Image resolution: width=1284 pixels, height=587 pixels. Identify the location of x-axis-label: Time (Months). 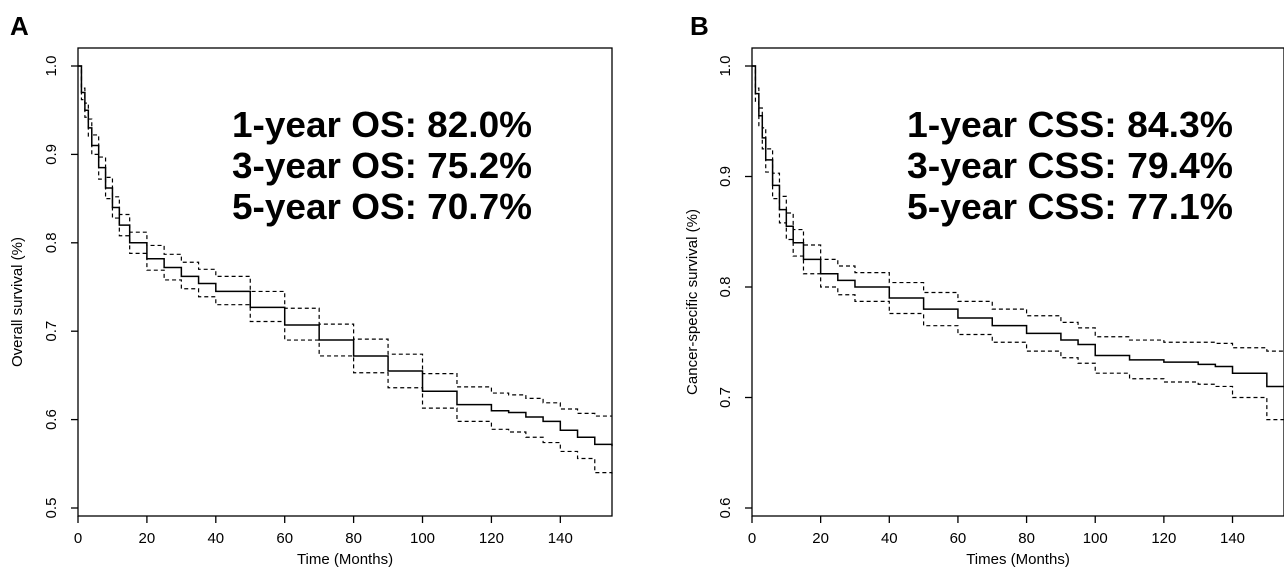
(345, 559).